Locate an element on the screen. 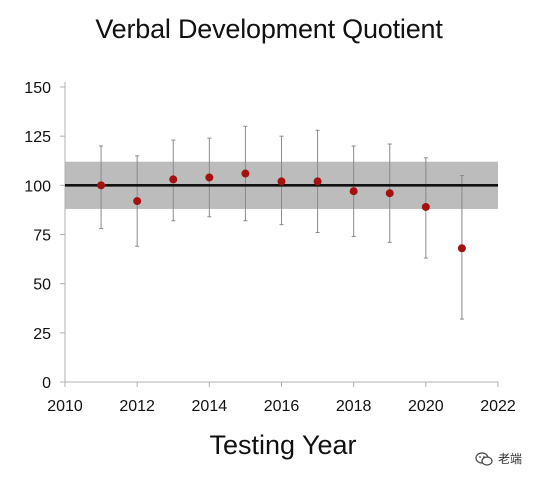  x-axis-label: Testing Year is located at coordinates (283, 445).